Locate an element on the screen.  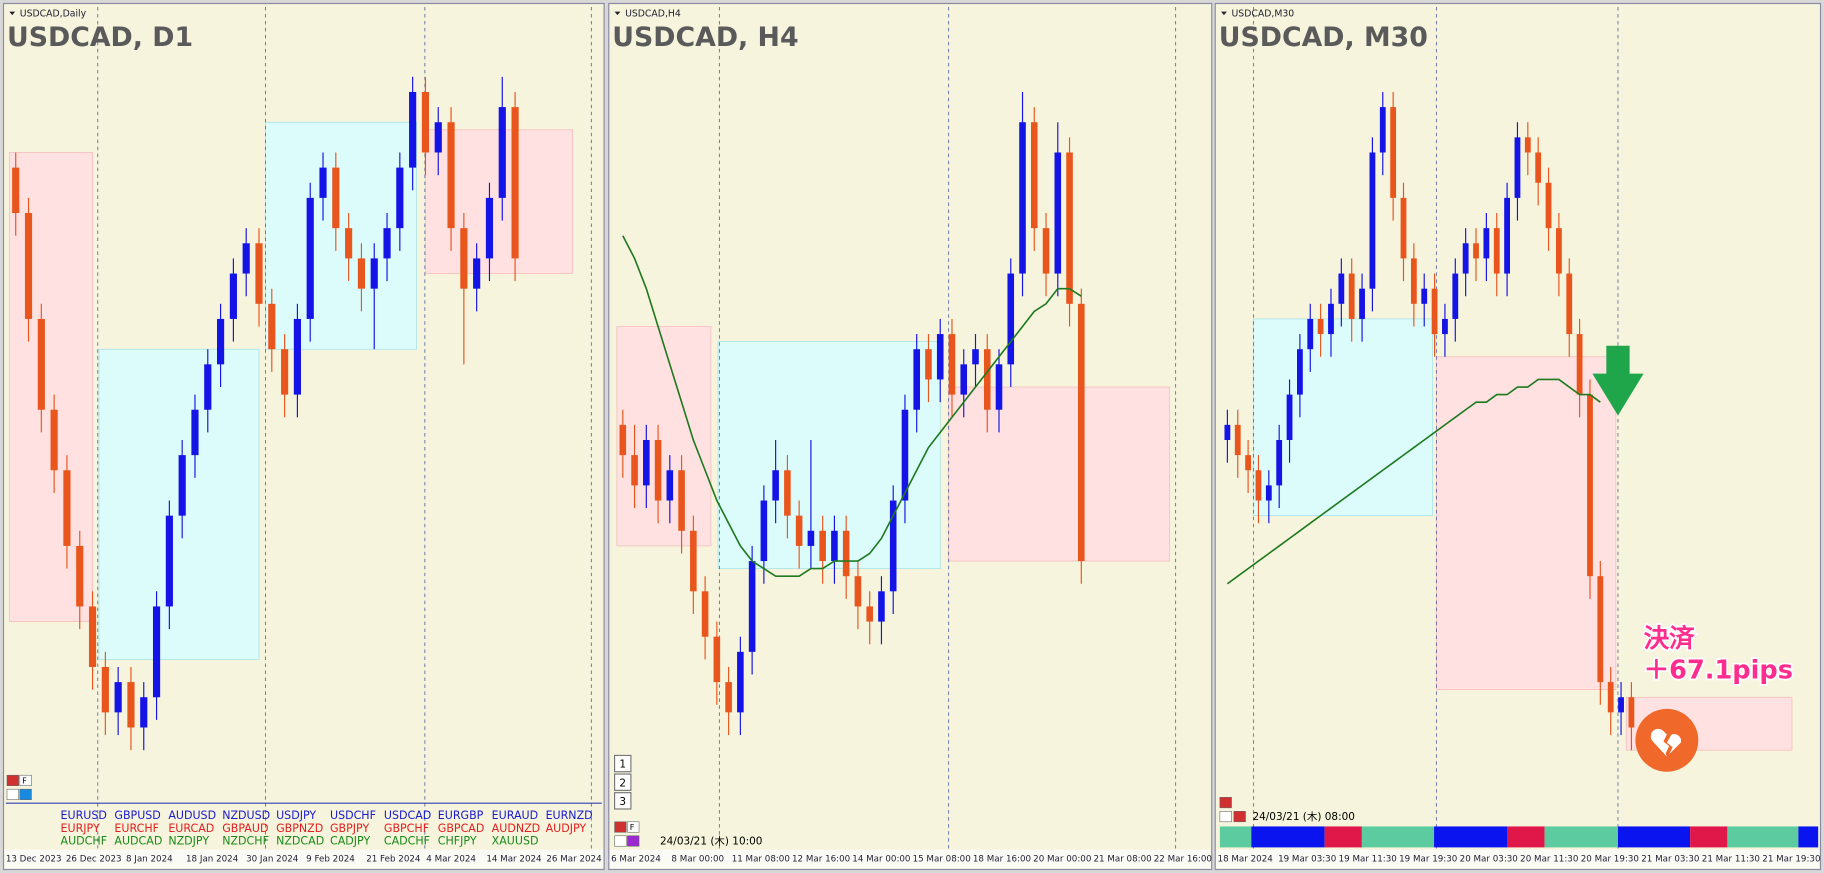
symbol: GBPJPY is located at coordinates (349, 828).